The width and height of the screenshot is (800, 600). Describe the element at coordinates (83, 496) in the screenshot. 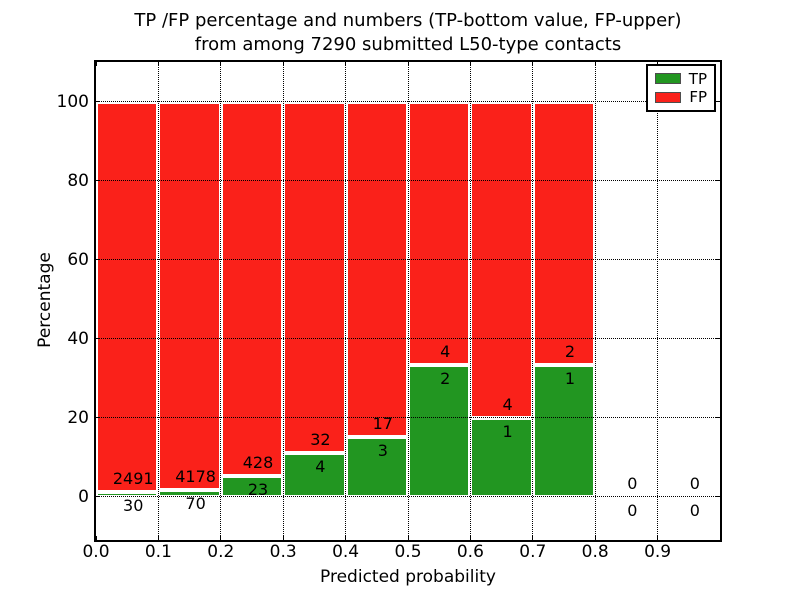

I see `y-tick-label: 0` at that location.